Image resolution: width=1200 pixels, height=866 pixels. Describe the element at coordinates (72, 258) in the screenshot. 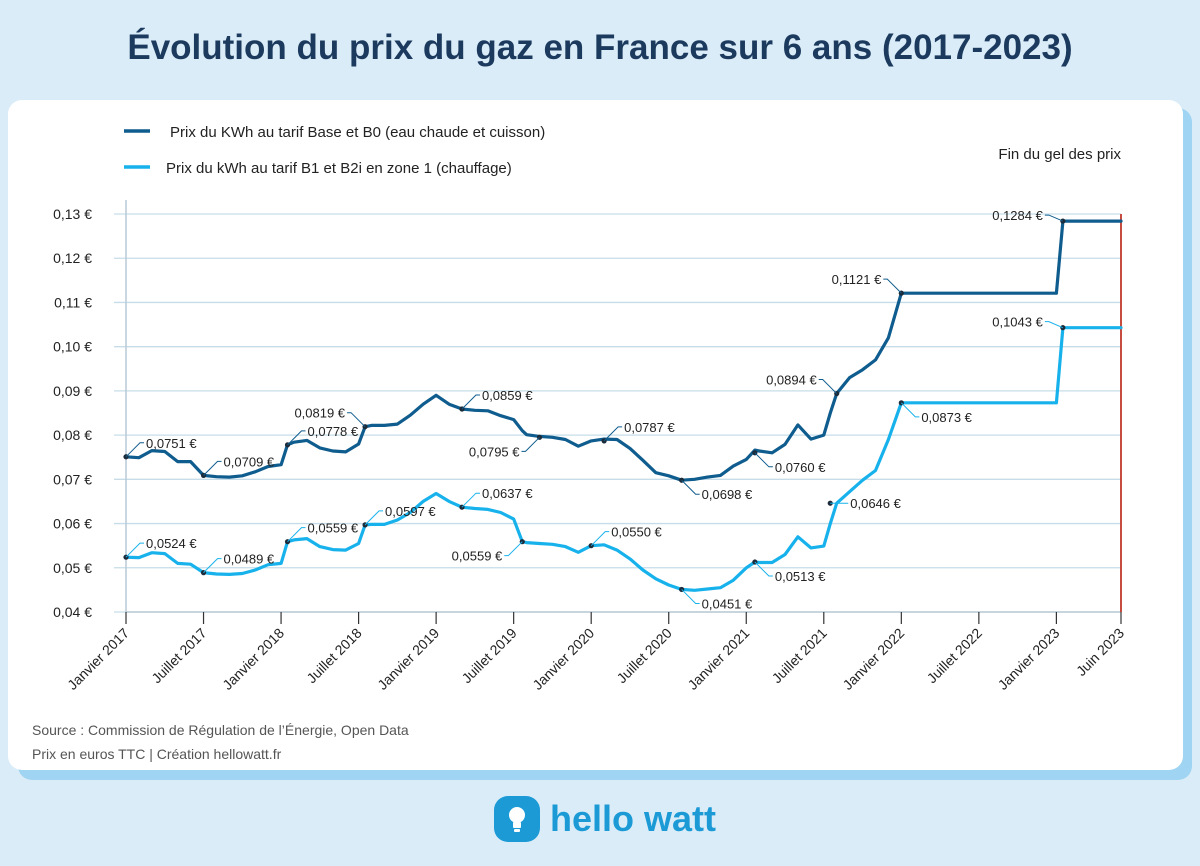

I see `y-tick-label: 0,12 €` at that location.